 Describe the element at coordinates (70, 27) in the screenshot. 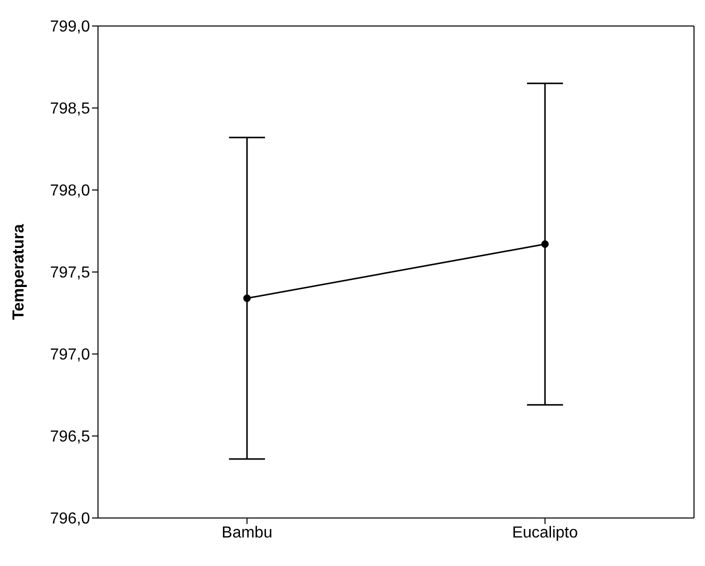

I see `y-tick-label: 799,0` at that location.